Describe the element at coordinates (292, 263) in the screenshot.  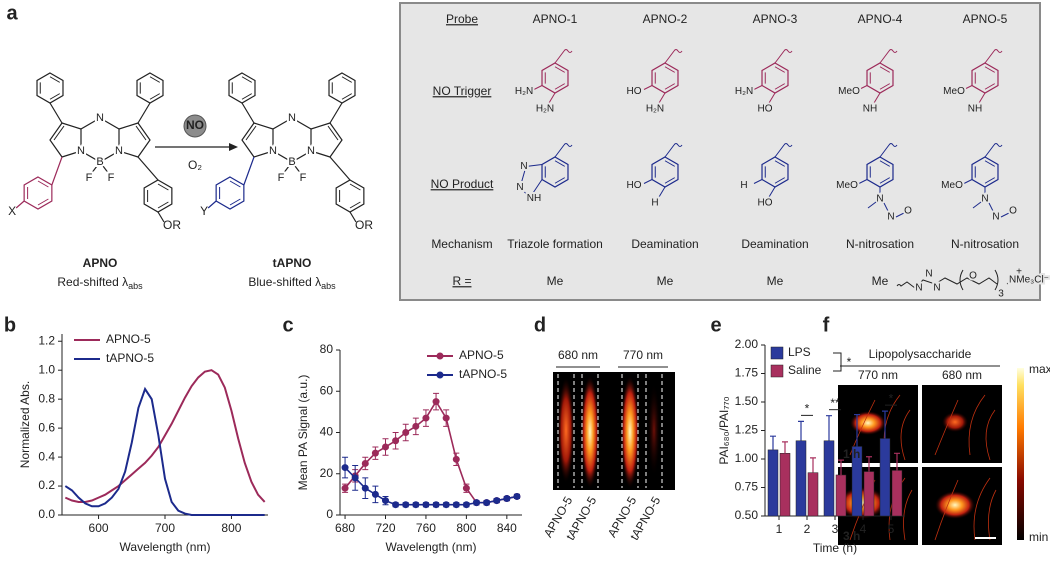
I see `molecule-name: tAPNO` at that location.